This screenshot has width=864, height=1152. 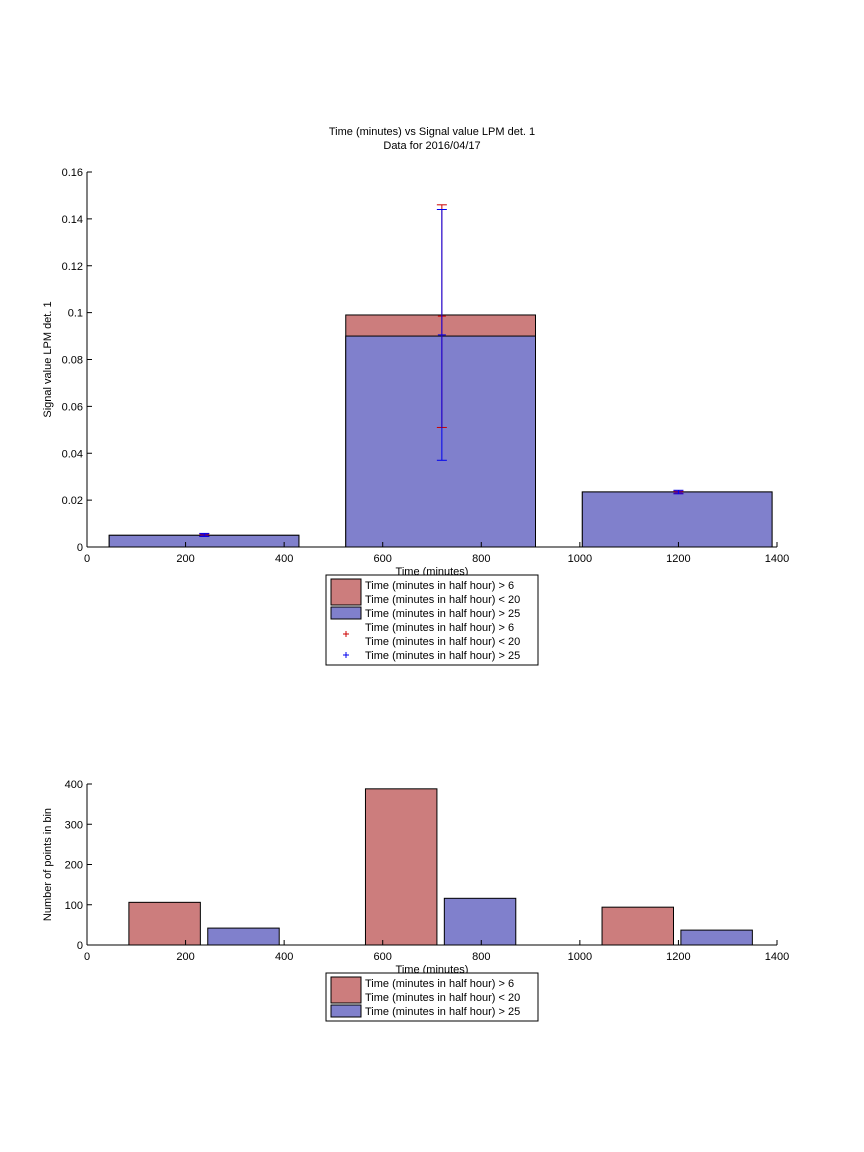 I want to click on y-tick-label: 100, so click(x=74, y=906).